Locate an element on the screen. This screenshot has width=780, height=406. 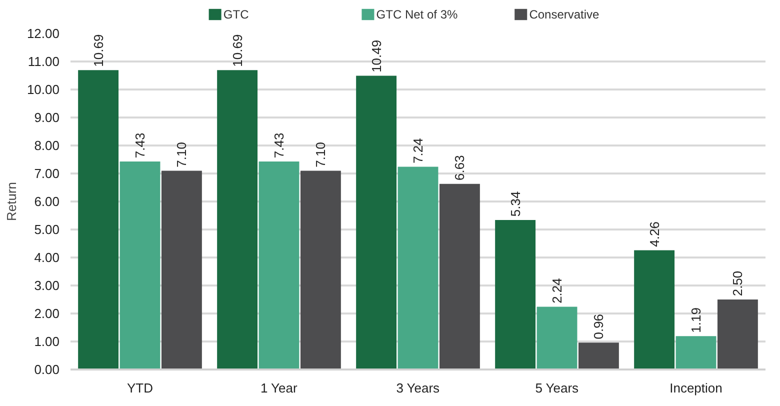
y-tick-label: 7.00 is located at coordinates (47, 173).